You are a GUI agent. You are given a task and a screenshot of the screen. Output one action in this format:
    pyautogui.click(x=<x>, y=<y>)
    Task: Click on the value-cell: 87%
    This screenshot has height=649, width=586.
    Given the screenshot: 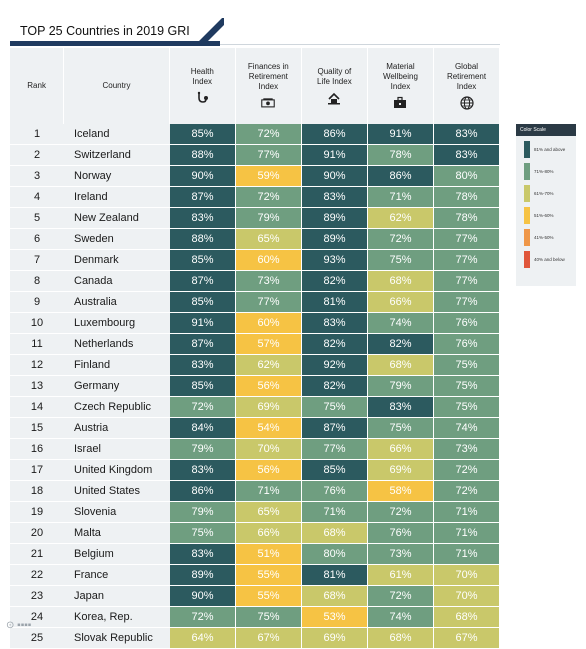 What is the action you would take?
    pyautogui.click(x=335, y=428)
    